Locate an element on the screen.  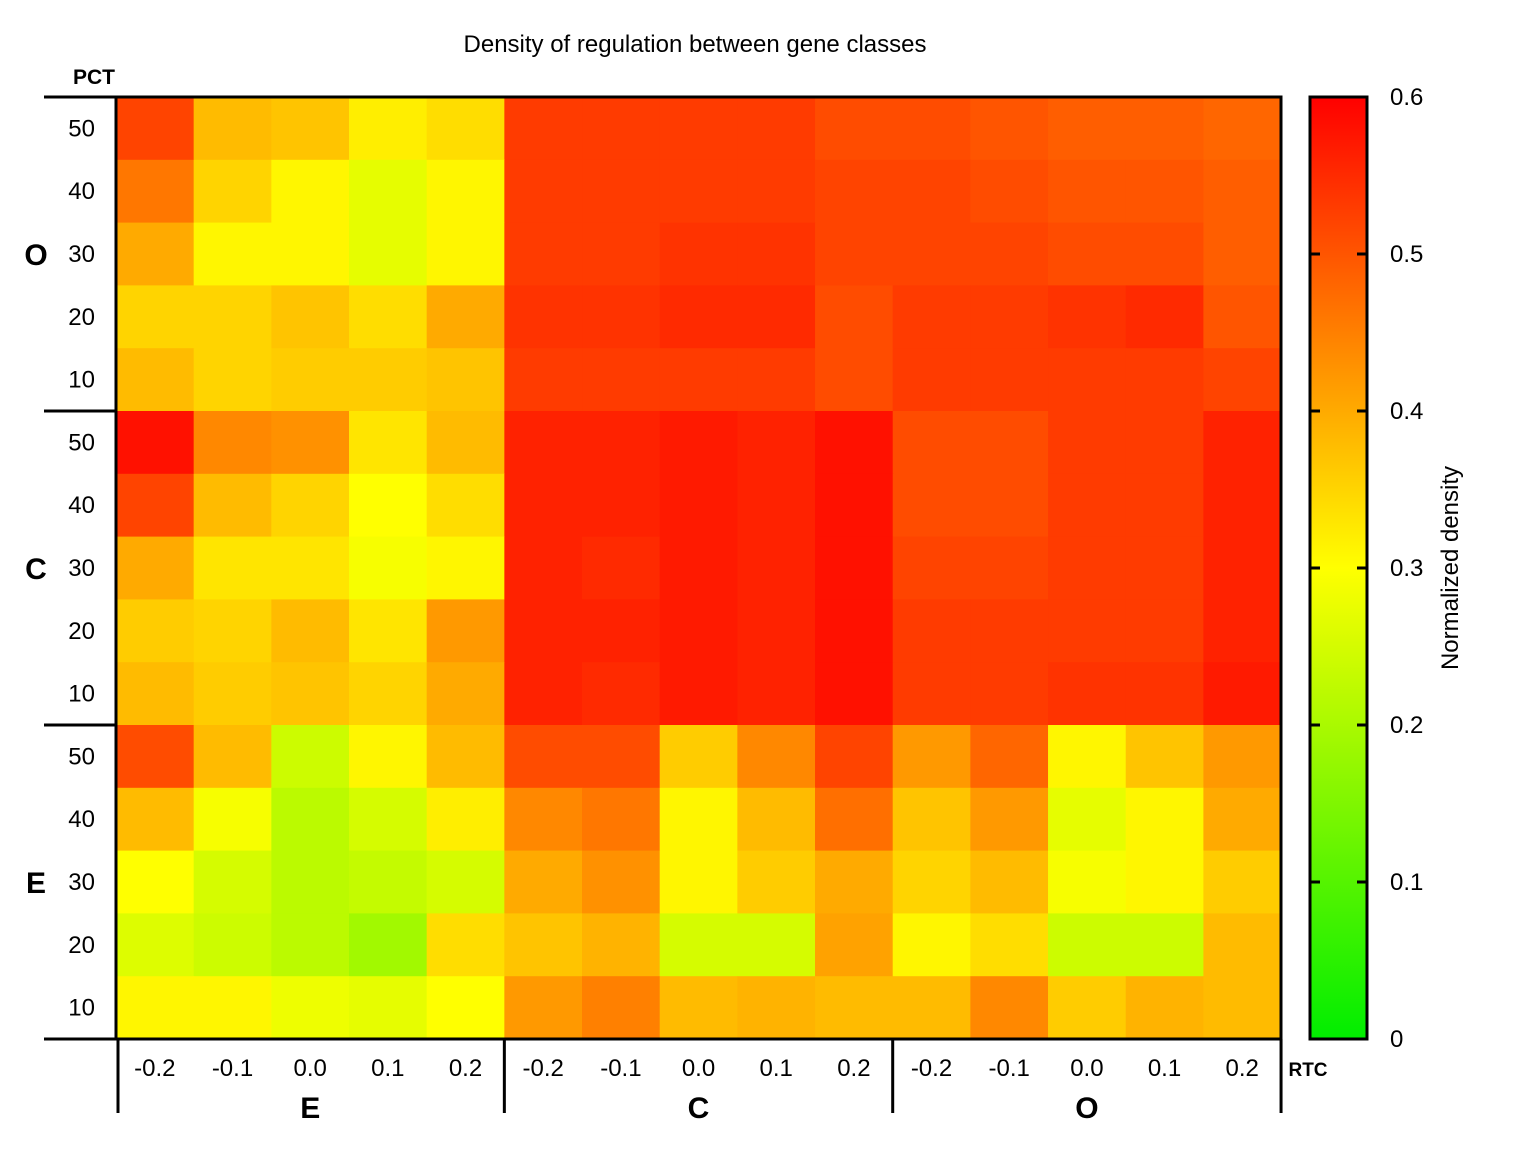
col-axis-label: RTC is located at coordinates (1307, 1070).